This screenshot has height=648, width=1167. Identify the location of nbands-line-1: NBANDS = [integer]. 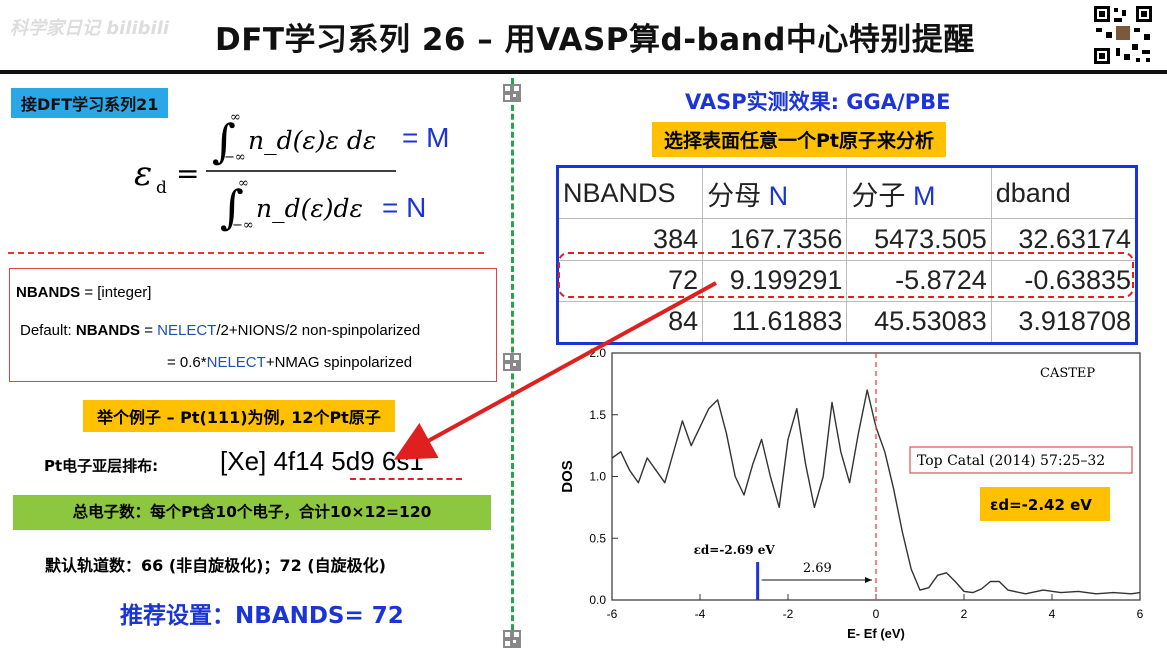
(84, 292).